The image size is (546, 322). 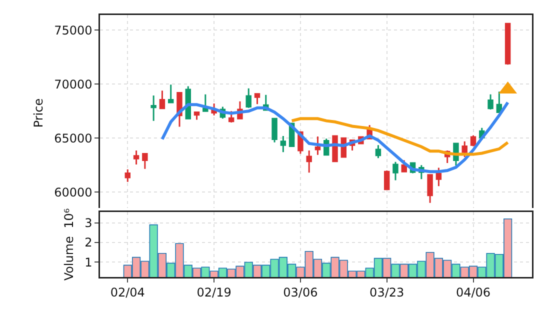 What do you see at coordinates (73, 30) in the screenshot?
I see `y-tick-label: 75000` at bounding box center [73, 30].